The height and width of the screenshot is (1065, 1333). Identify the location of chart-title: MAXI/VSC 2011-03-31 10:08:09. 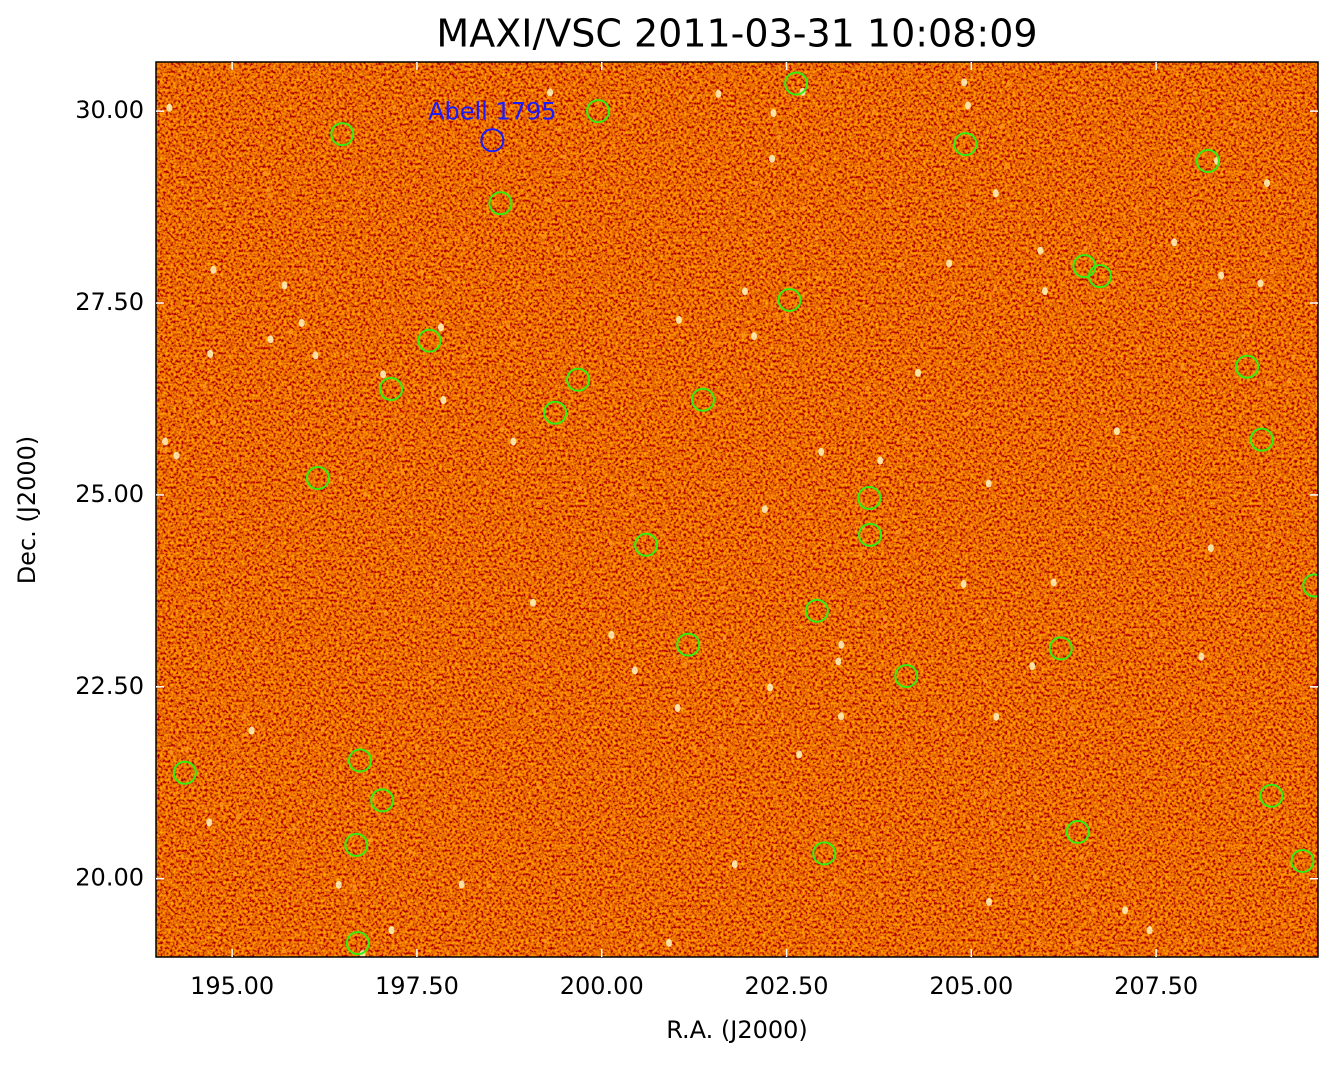
(736, 34).